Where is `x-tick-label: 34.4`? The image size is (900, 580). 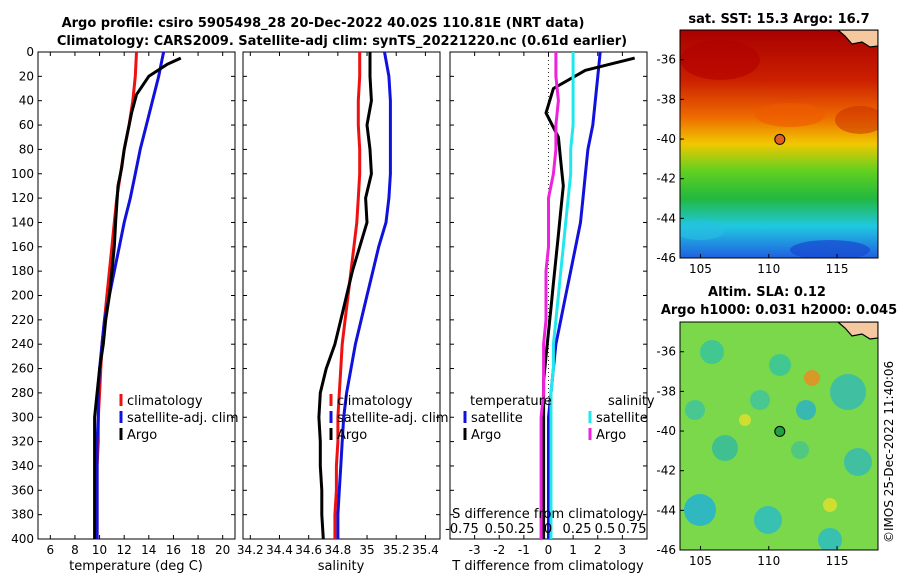 x-tick-label: 34.4 is located at coordinates (279, 550).